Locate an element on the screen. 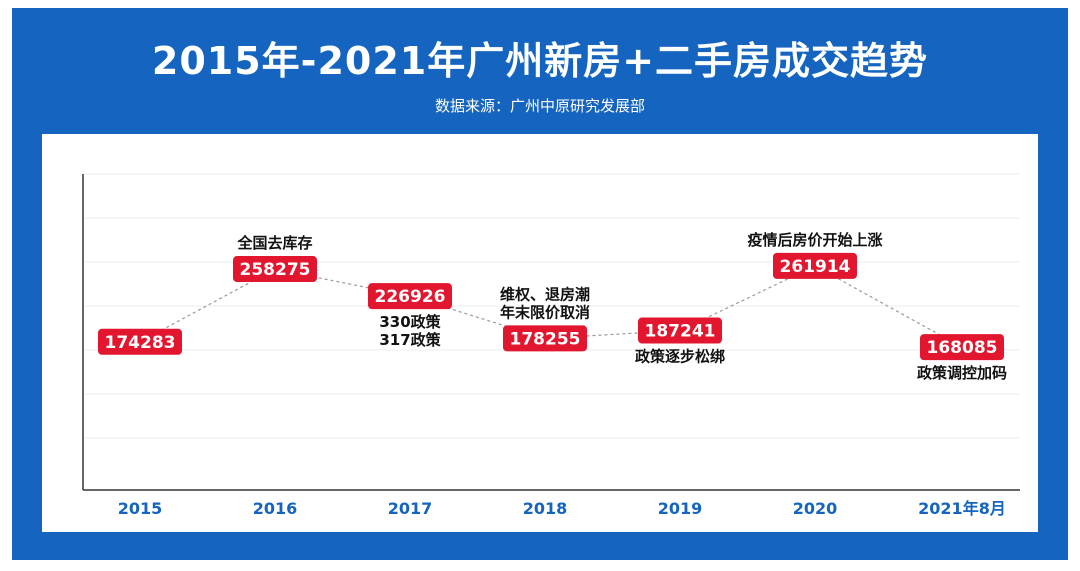 This screenshot has height=571, width=1080. annotation-text: 317政策 is located at coordinates (410, 340).